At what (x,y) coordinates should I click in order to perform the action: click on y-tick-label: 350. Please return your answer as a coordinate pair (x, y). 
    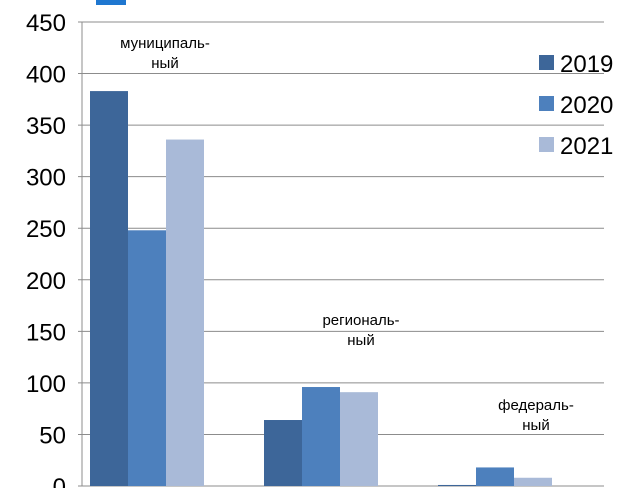
    Looking at the image, I should click on (46, 126).